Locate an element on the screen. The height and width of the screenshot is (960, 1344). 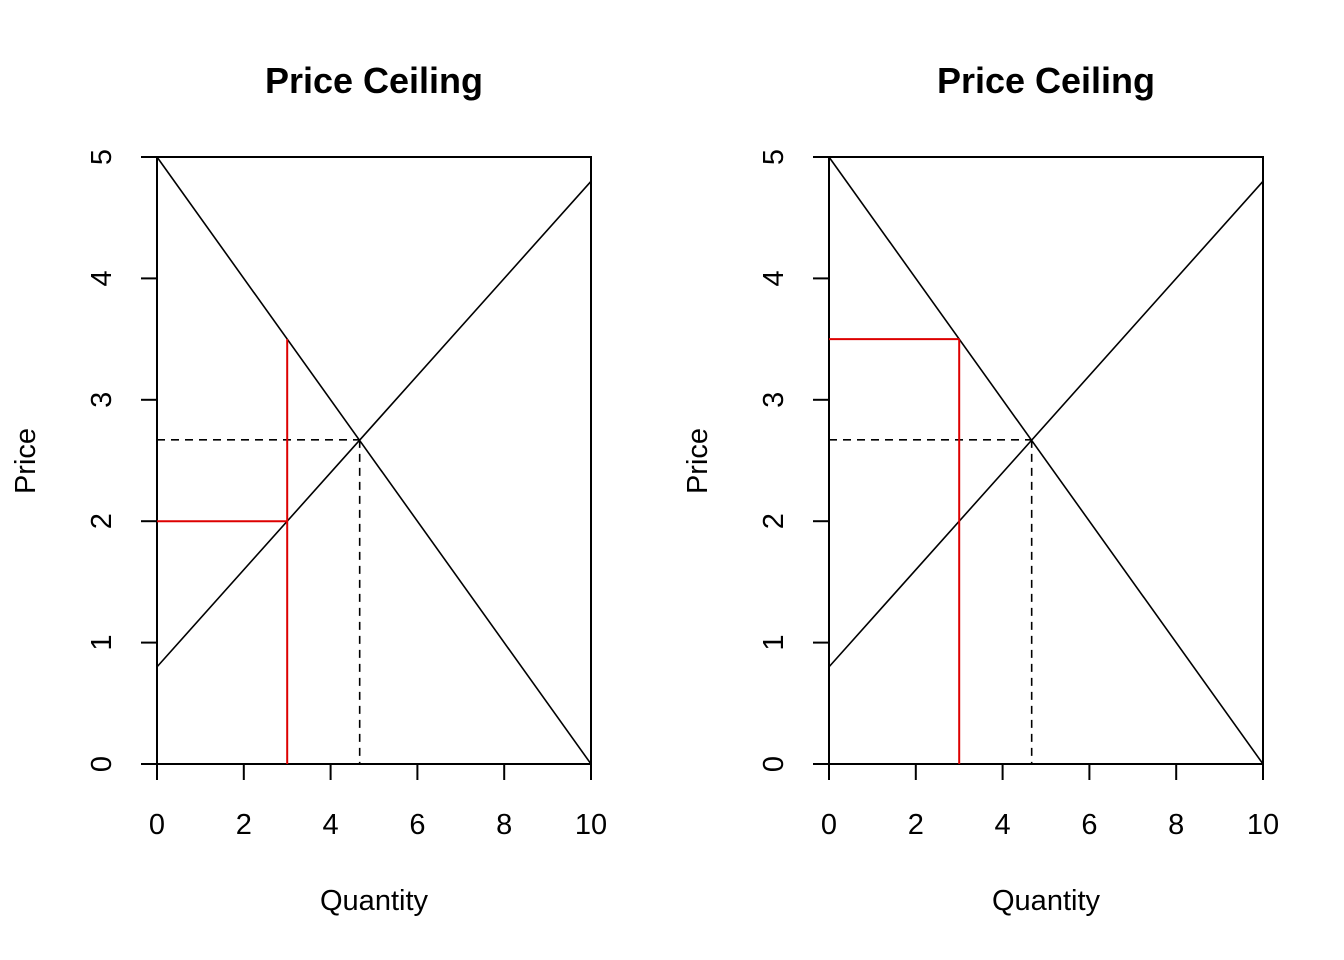
right-x-tick-label: 6 is located at coordinates (1089, 825).